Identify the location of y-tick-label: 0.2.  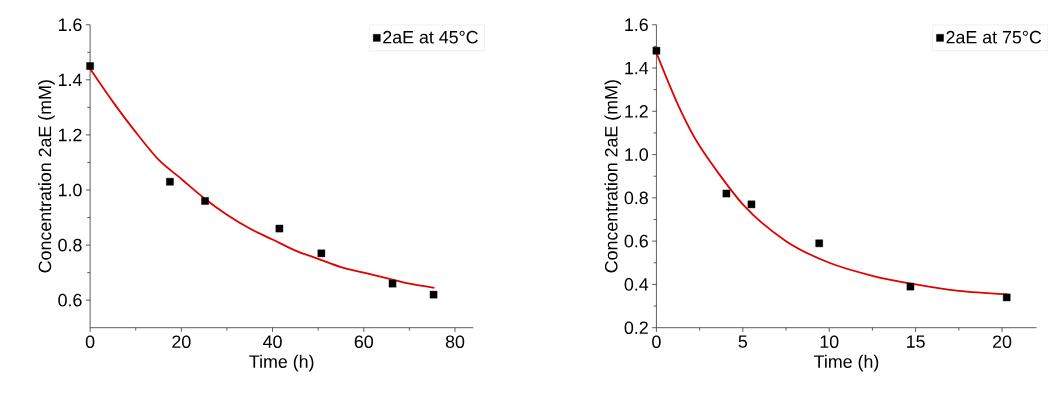
(636, 327).